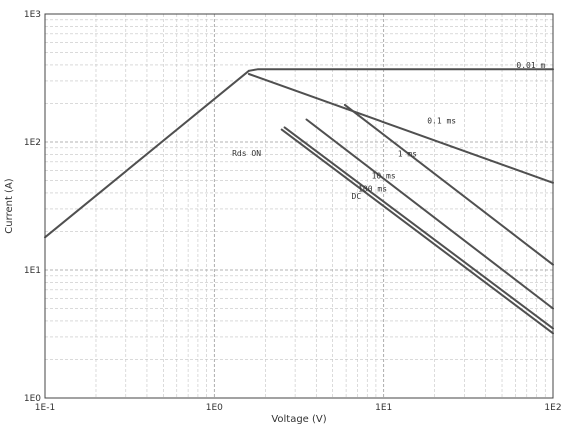  I want to click on y-axis-title: Current (A), so click(9, 205).